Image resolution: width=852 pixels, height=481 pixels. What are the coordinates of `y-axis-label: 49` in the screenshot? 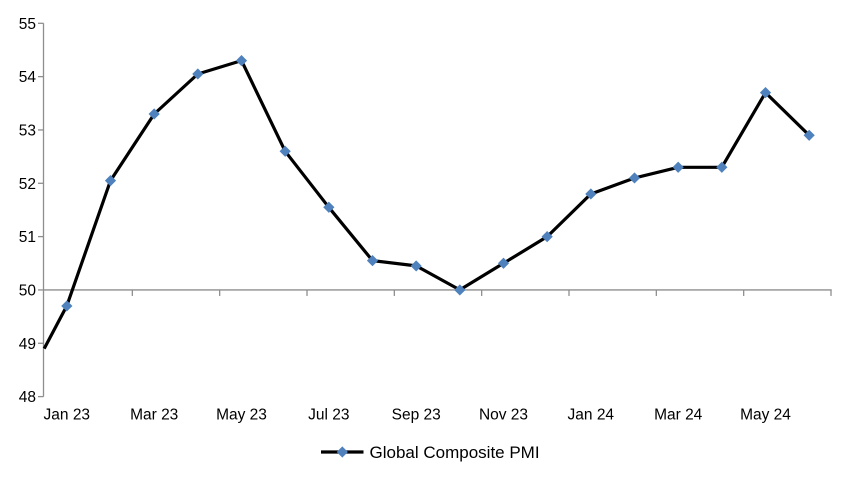 It's located at (27, 344).